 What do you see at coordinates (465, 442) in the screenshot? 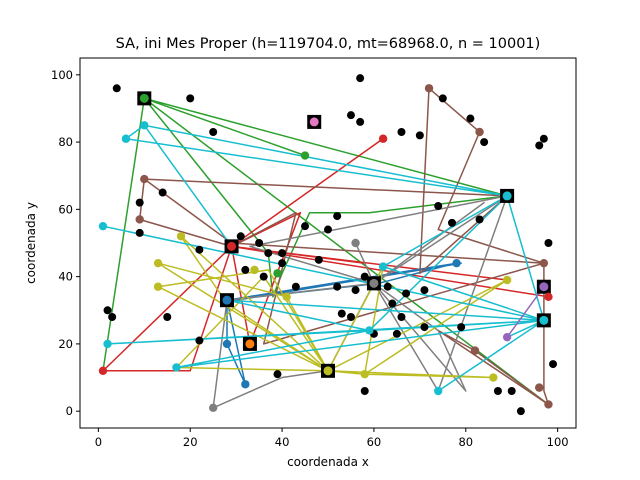
I see `x-tick-label-4: 80` at bounding box center [465, 442].